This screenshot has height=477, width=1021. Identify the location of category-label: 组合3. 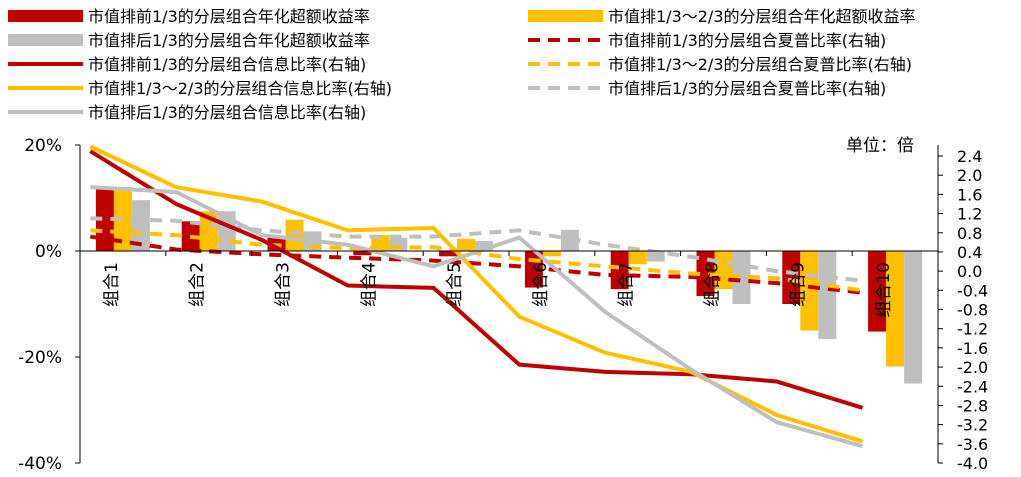
(284, 284).